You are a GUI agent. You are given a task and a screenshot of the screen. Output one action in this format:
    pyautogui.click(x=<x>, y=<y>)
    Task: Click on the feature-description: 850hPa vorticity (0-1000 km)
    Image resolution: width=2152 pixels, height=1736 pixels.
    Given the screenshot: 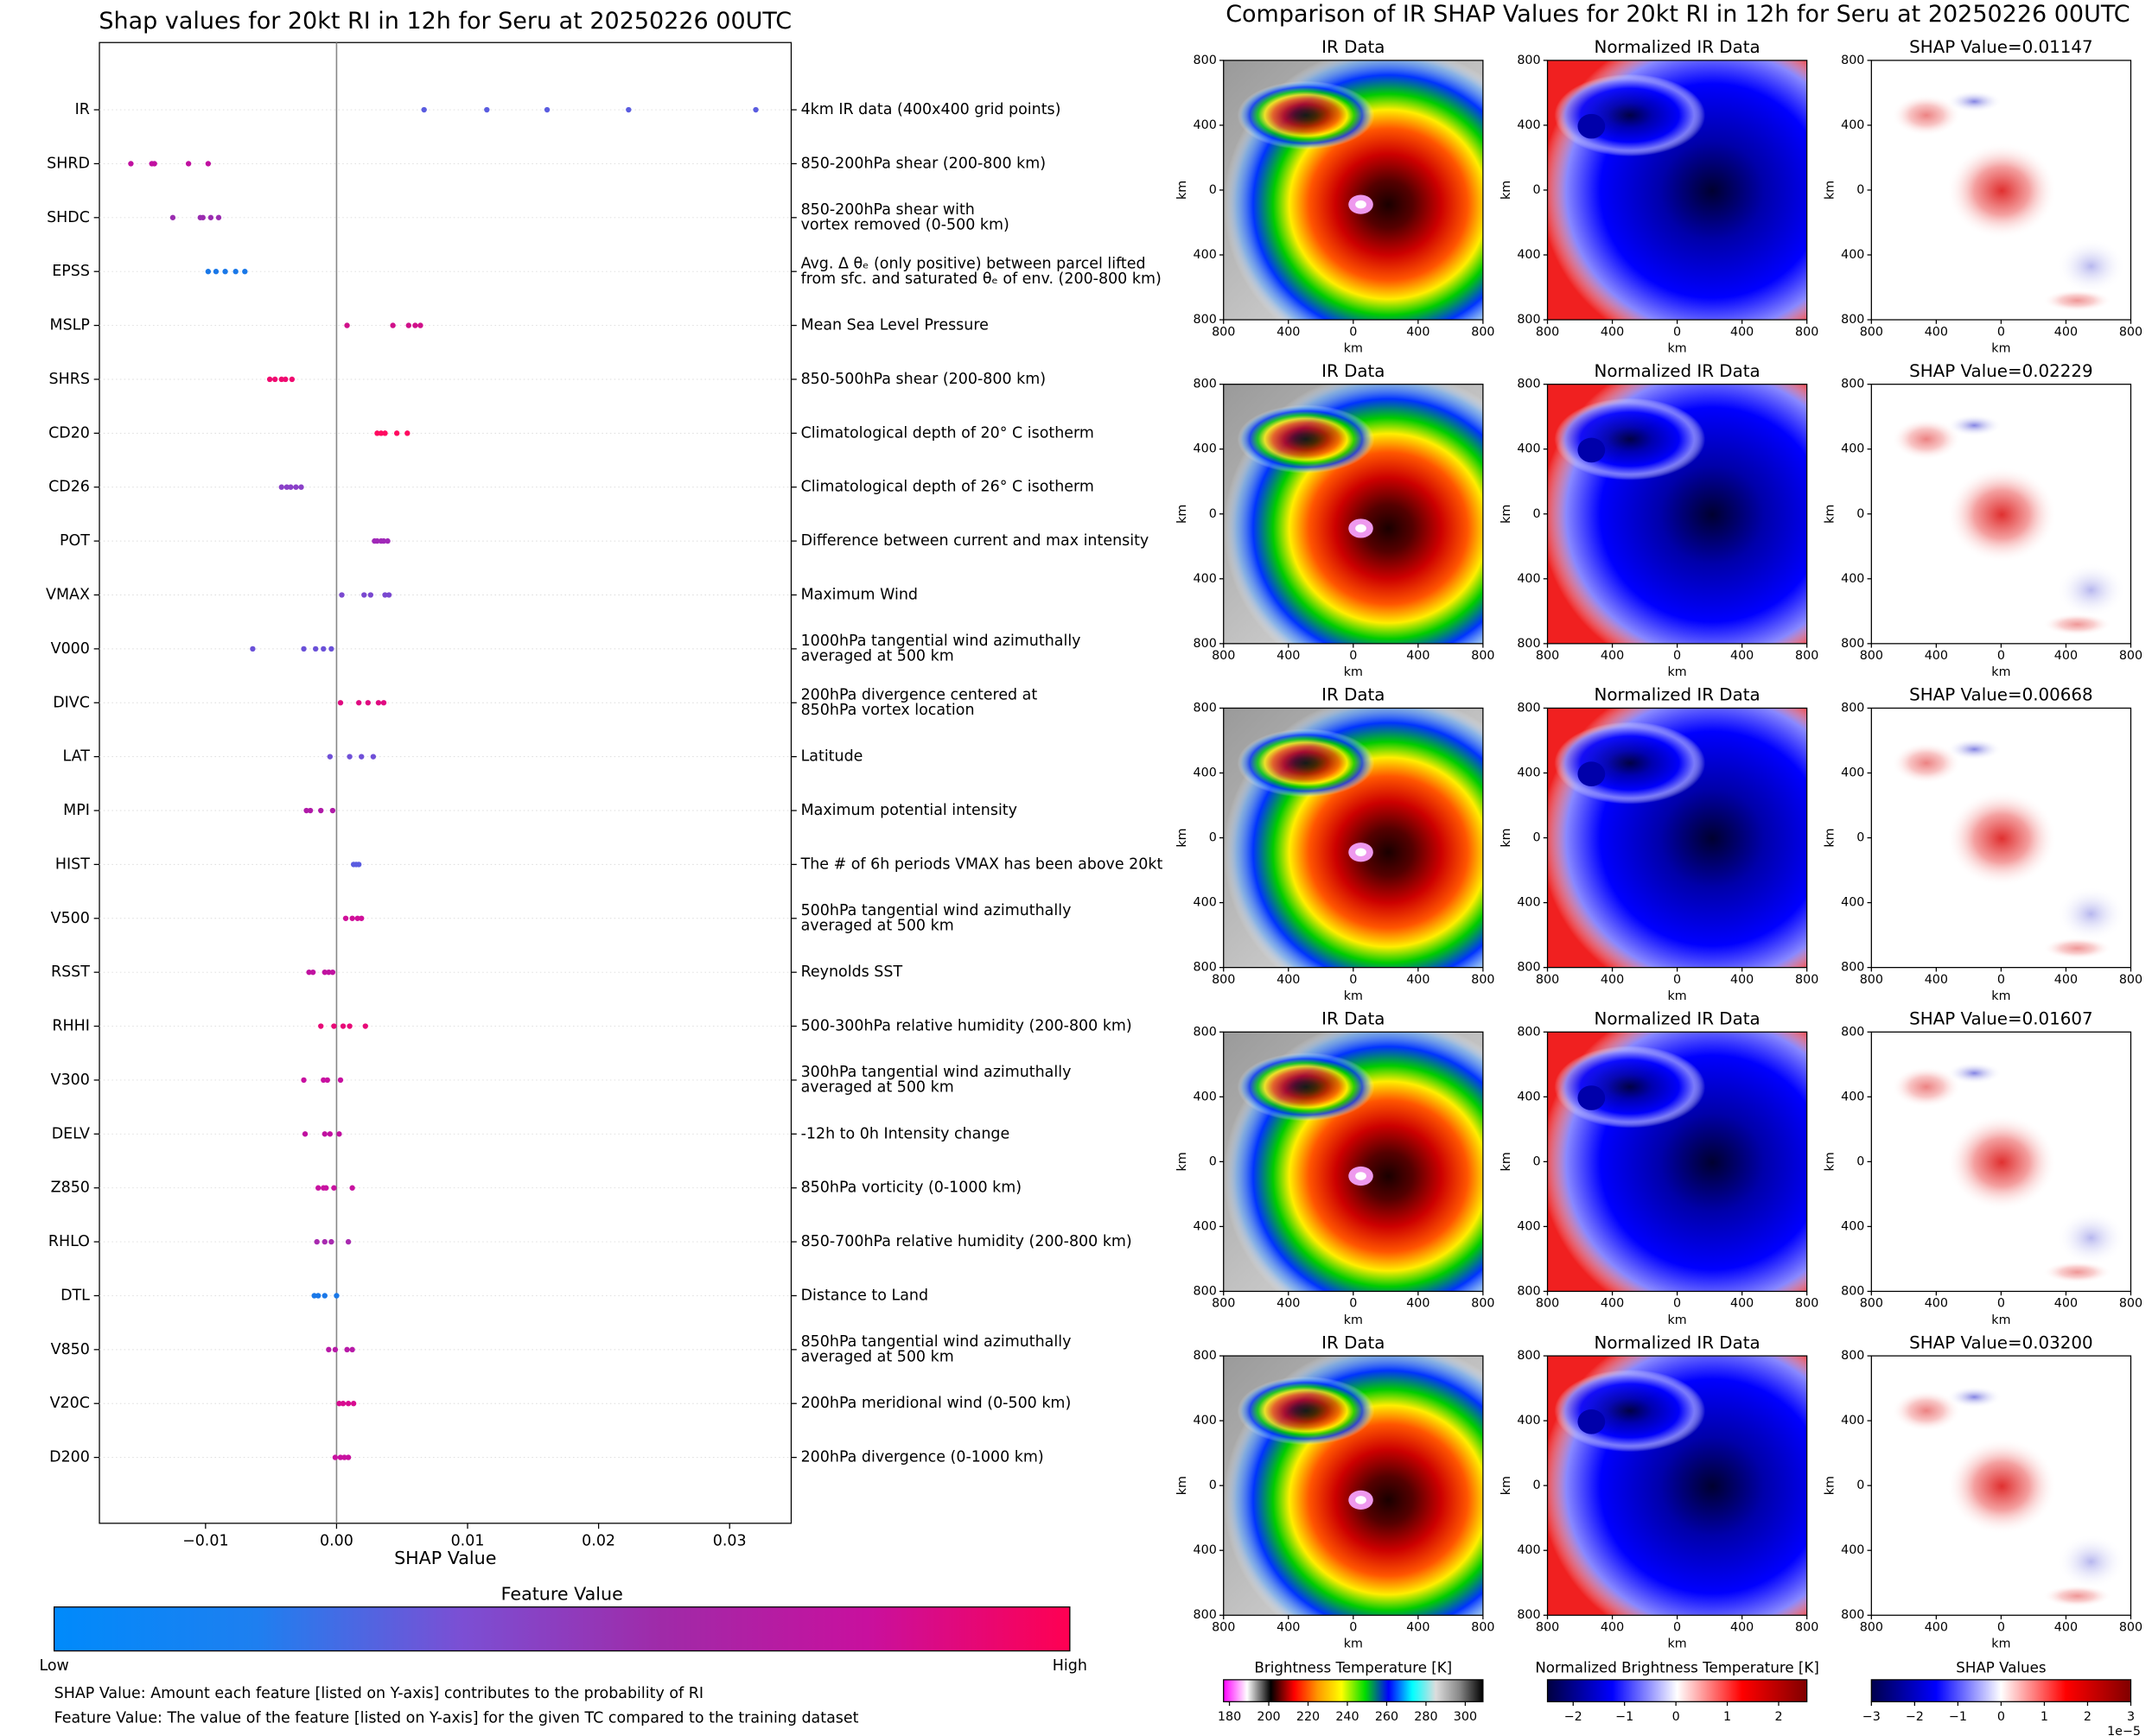 What is the action you would take?
    pyautogui.click(x=911, y=1188)
    